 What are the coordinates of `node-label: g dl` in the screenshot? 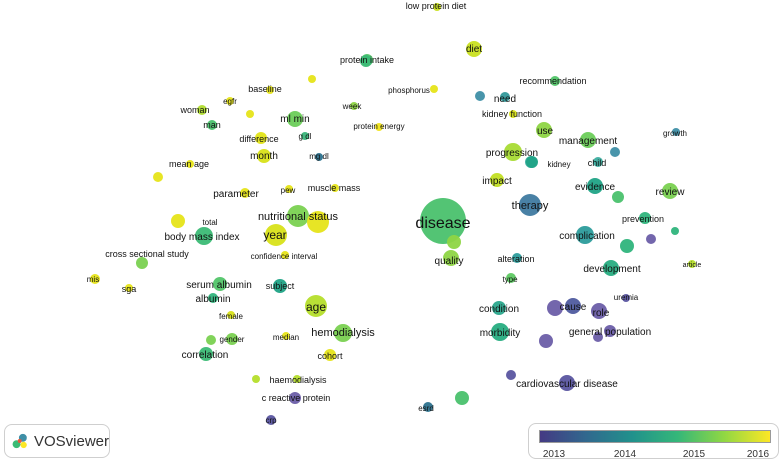 It's located at (305, 136).